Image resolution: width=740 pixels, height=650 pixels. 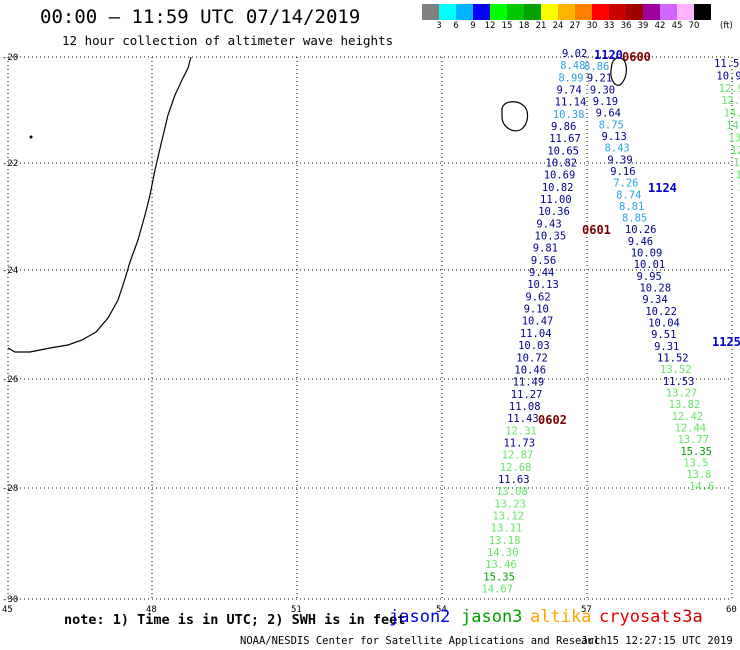 What do you see at coordinates (515, 116) in the screenshot?
I see `reunion-island` at bounding box center [515, 116].